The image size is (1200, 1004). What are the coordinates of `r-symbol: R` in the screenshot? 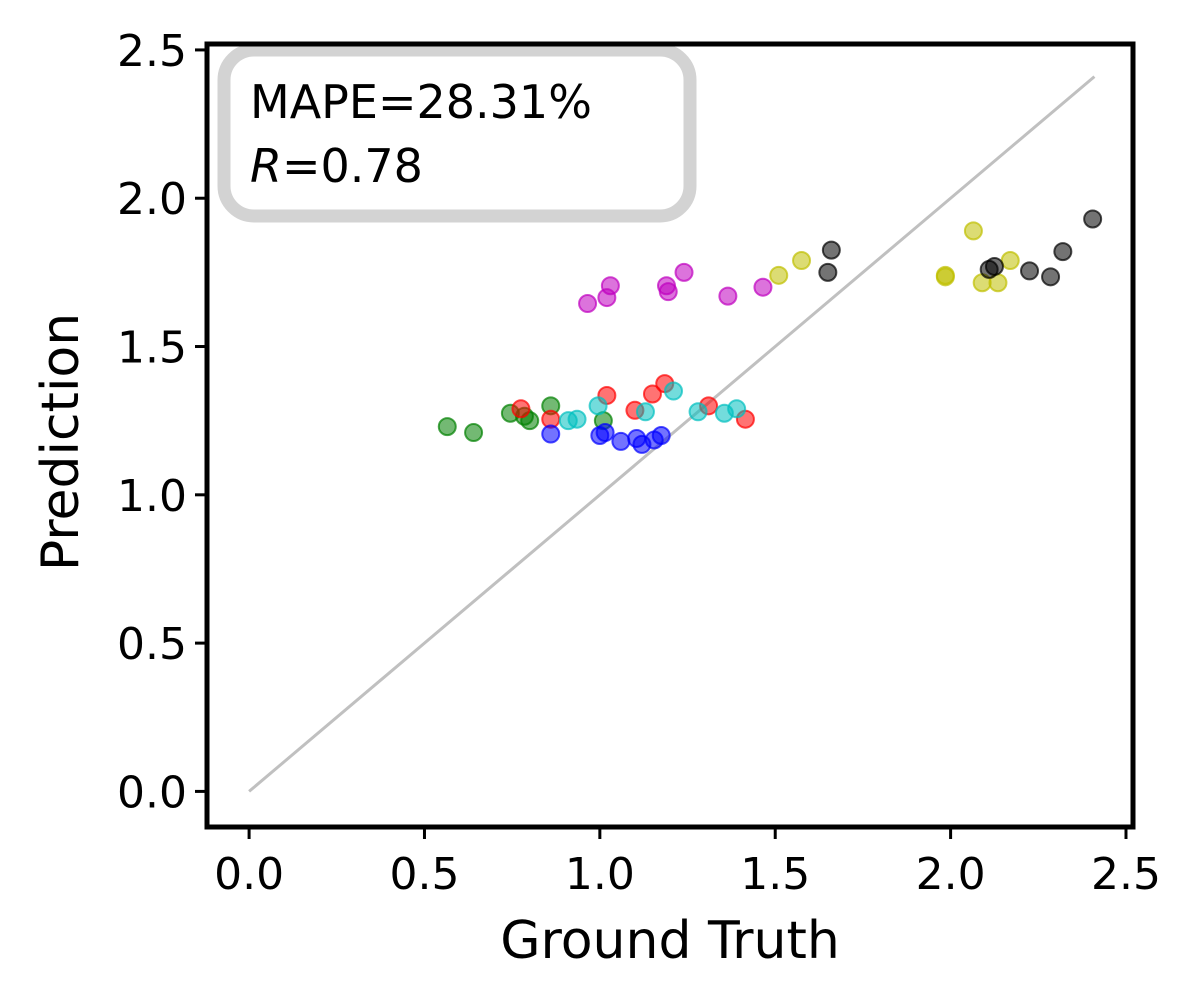 It's located at (266, 166).